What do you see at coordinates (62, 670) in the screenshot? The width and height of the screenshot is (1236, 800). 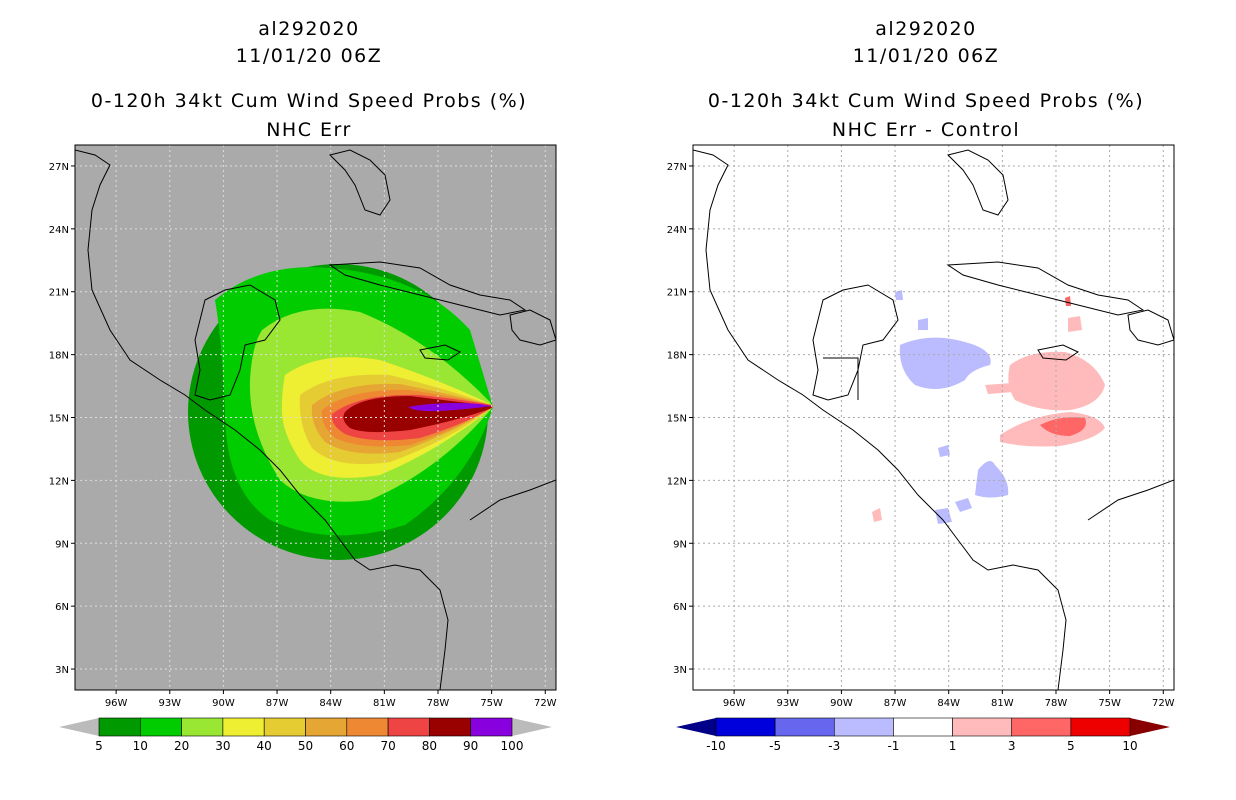 I see `lat-tick-label: 3N` at bounding box center [62, 670].